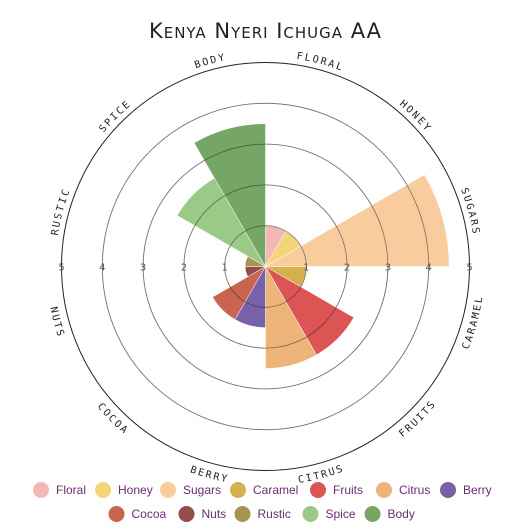 The width and height of the screenshot is (531, 531). What do you see at coordinates (238, 490) in the screenshot?
I see `legend-swatch-caramel` at bounding box center [238, 490].